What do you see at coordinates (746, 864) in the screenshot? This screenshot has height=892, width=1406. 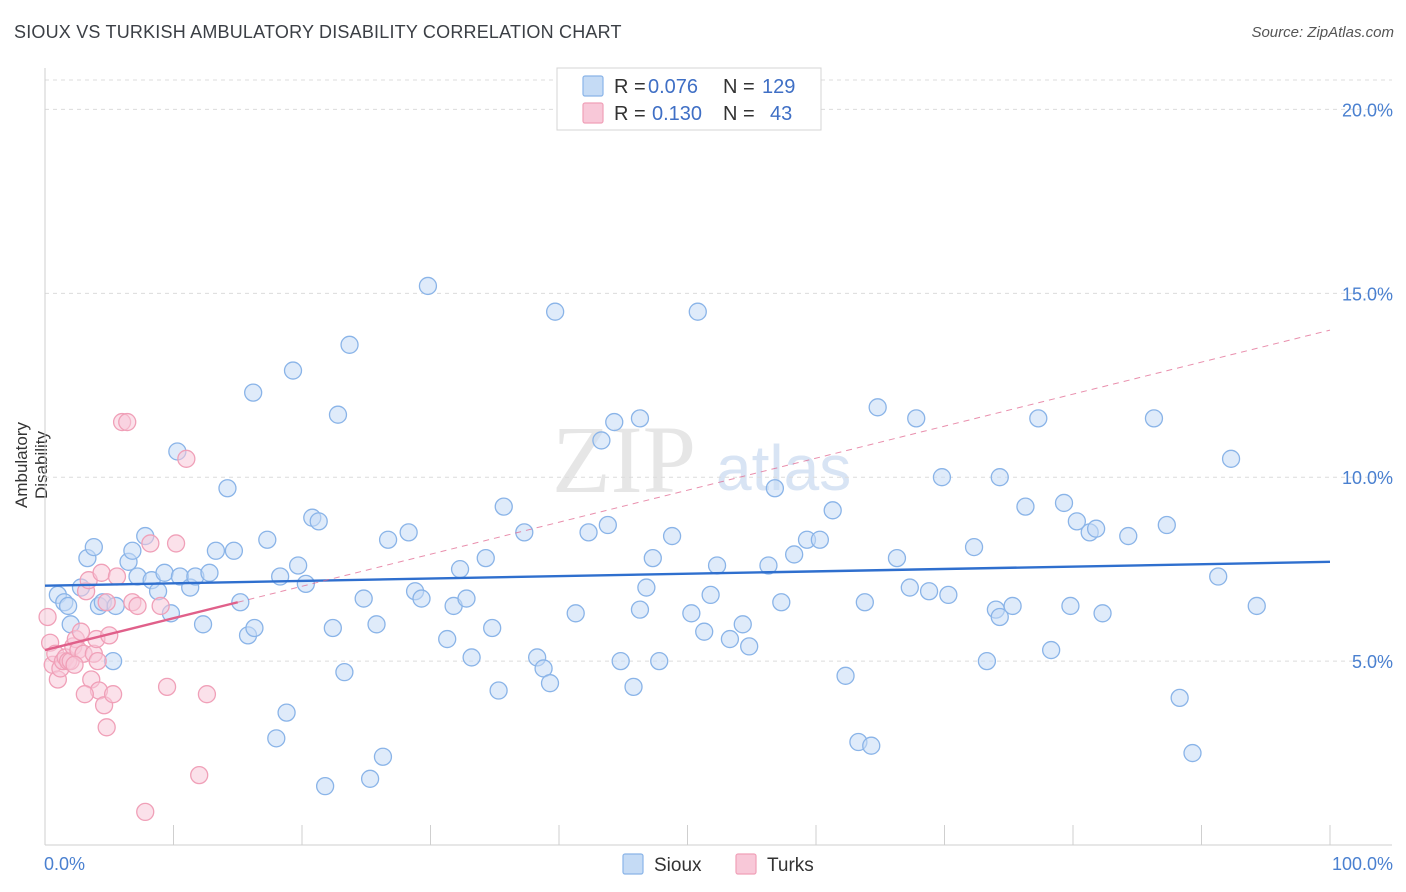 I see `bottom-legend-swatch-turks` at bounding box center [746, 864].